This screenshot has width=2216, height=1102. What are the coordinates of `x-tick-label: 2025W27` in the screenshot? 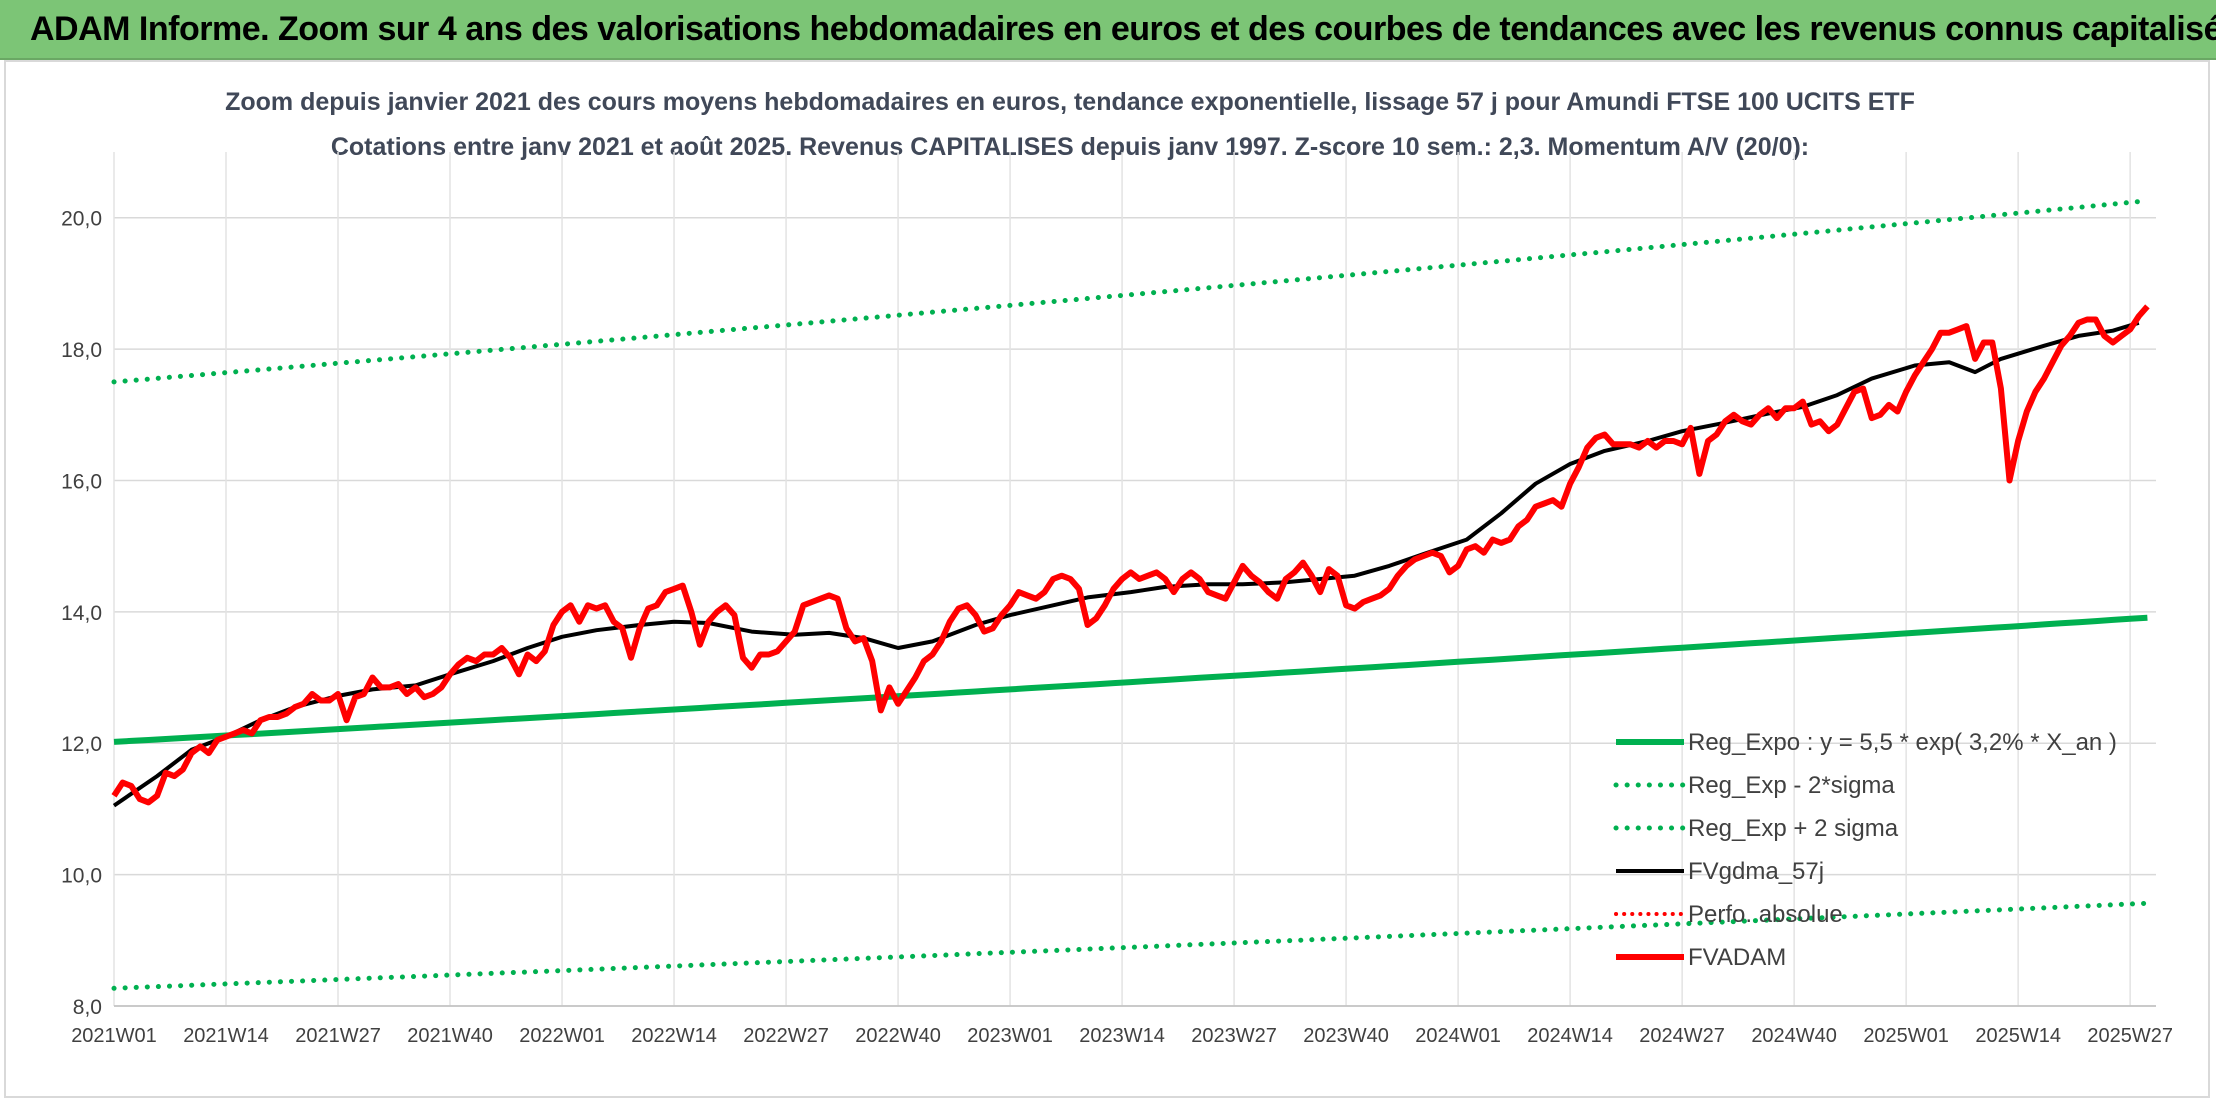 It's located at (2130, 1036).